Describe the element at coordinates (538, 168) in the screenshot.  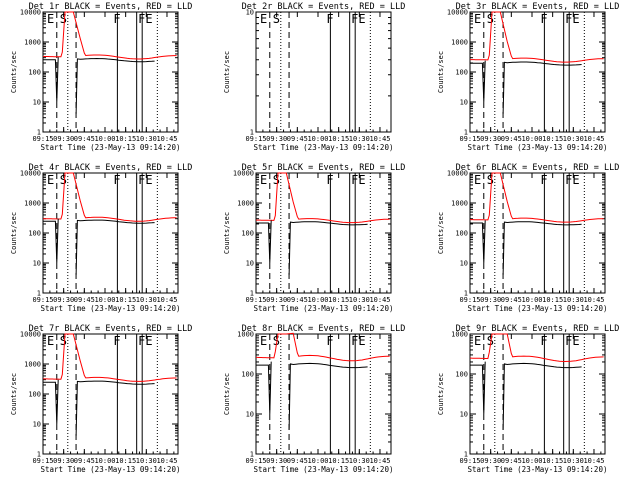
I see `plot-title: Det 6r BLACK = Events, RED = LLD` at that location.